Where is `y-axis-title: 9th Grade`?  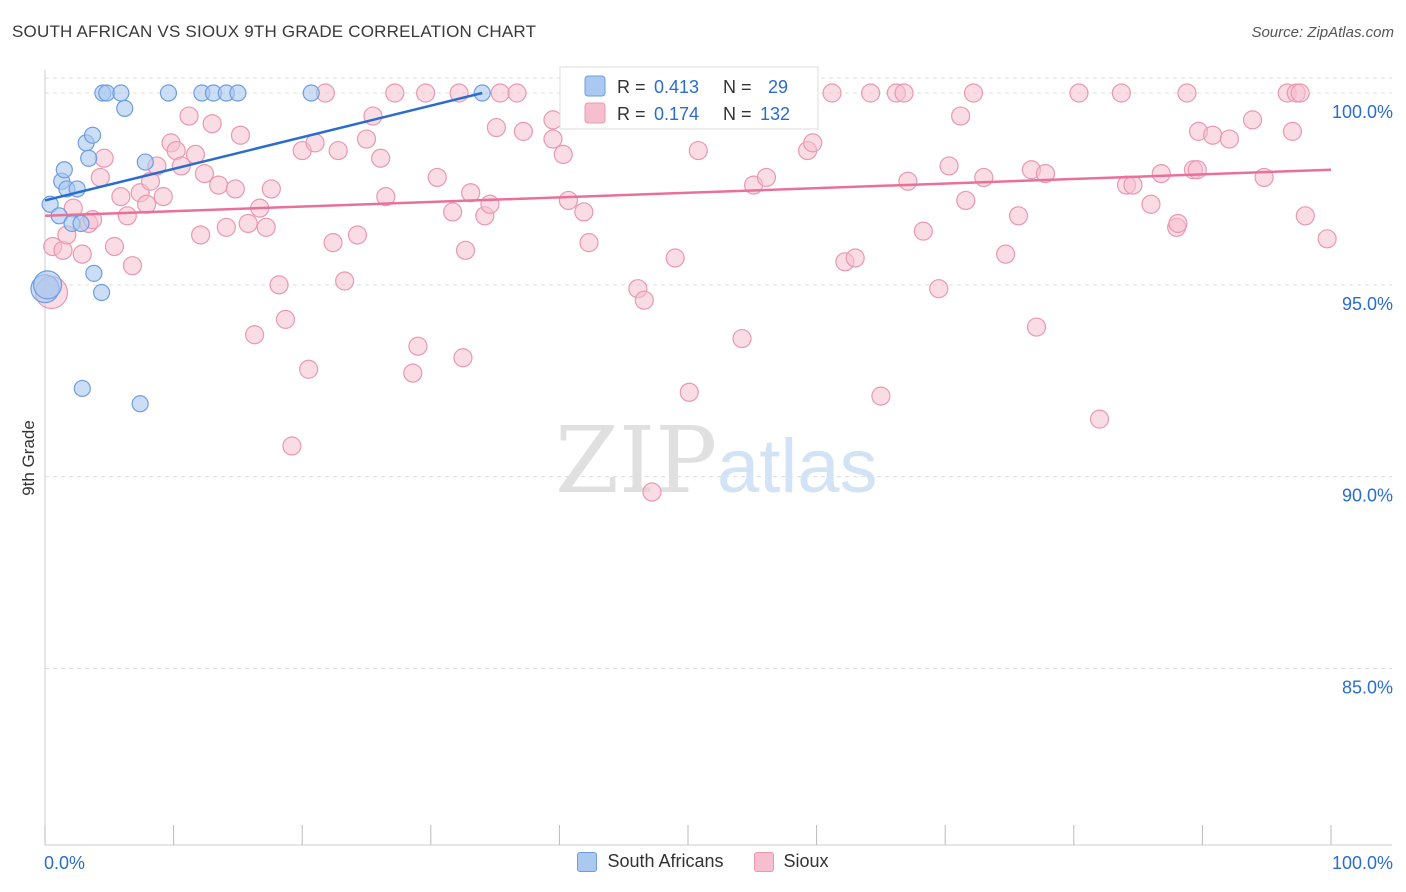 y-axis-title: 9th Grade is located at coordinates (28, 458).